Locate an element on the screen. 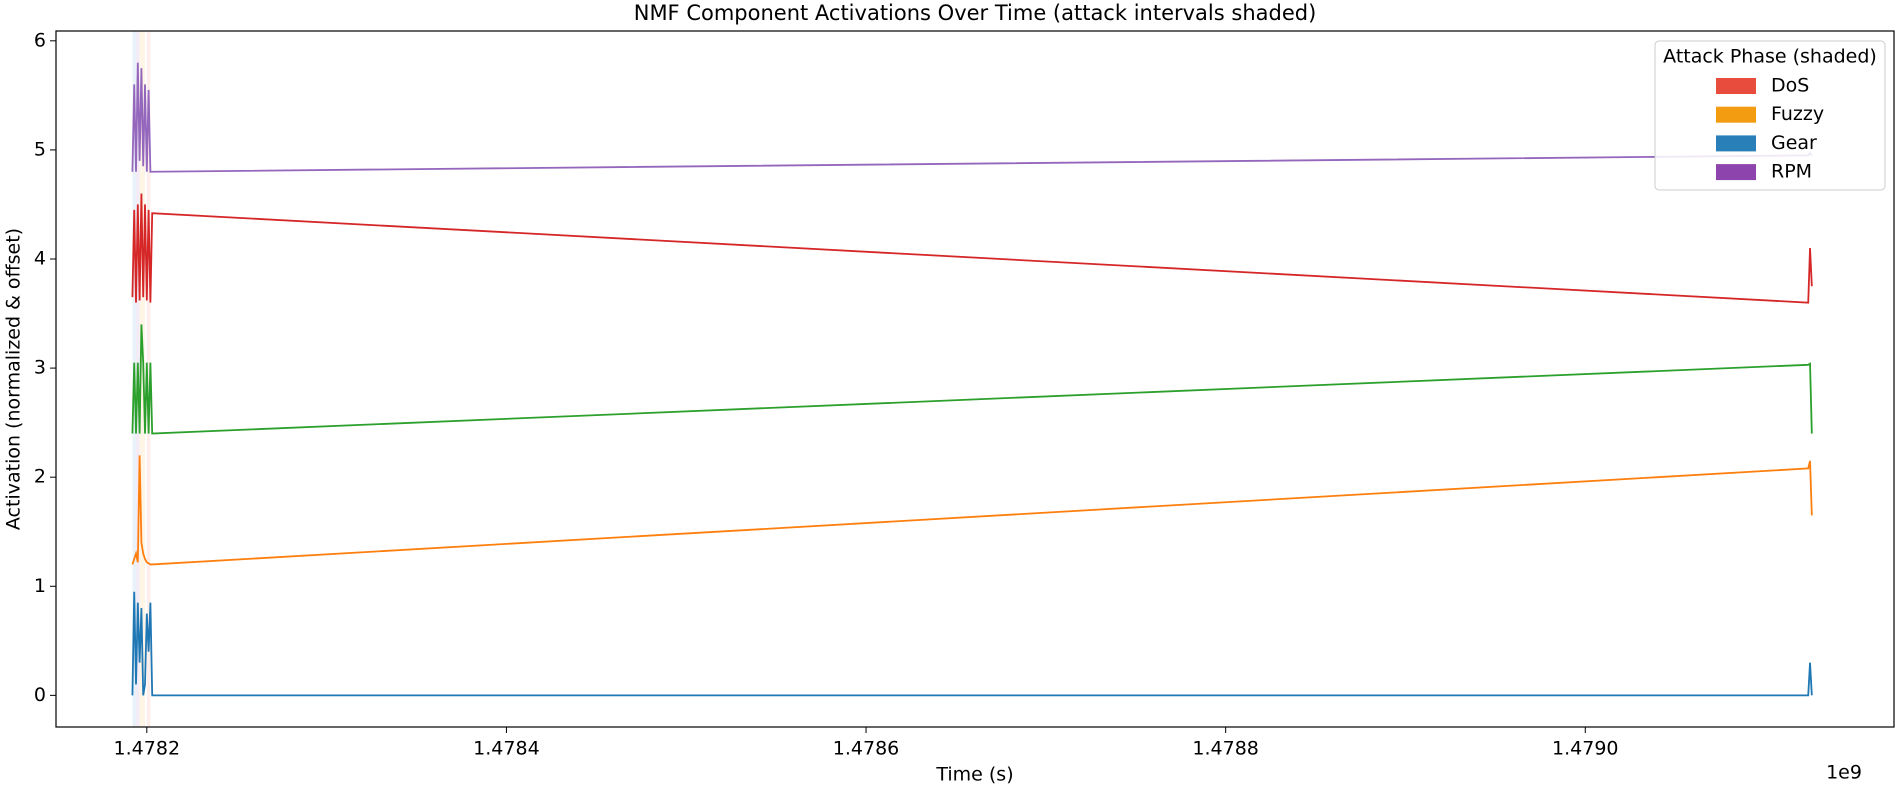  y-tick-label: 1 is located at coordinates (40, 586).